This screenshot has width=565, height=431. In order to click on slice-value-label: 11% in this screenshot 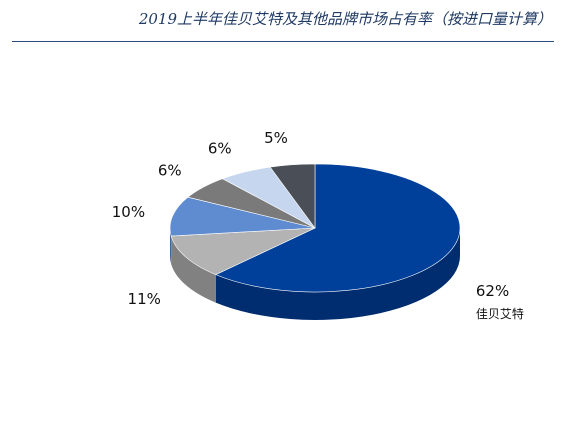, I will do `click(144, 299)`.